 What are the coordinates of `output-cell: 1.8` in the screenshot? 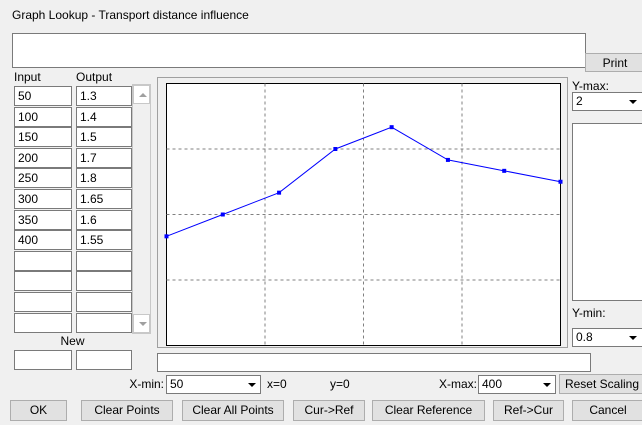 It's located at (104, 178).